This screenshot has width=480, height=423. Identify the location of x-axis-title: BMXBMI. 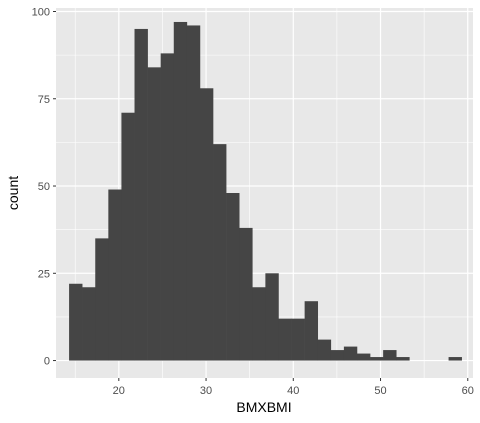
(263, 407).